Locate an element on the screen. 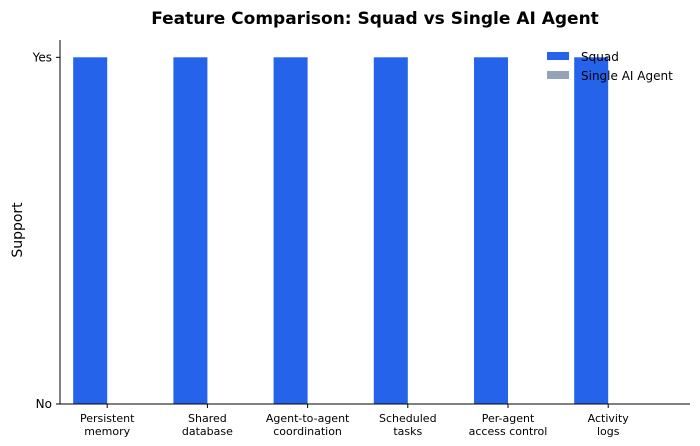  x-tick-label-3: Agent-to-agent coordination is located at coordinates (308, 425).